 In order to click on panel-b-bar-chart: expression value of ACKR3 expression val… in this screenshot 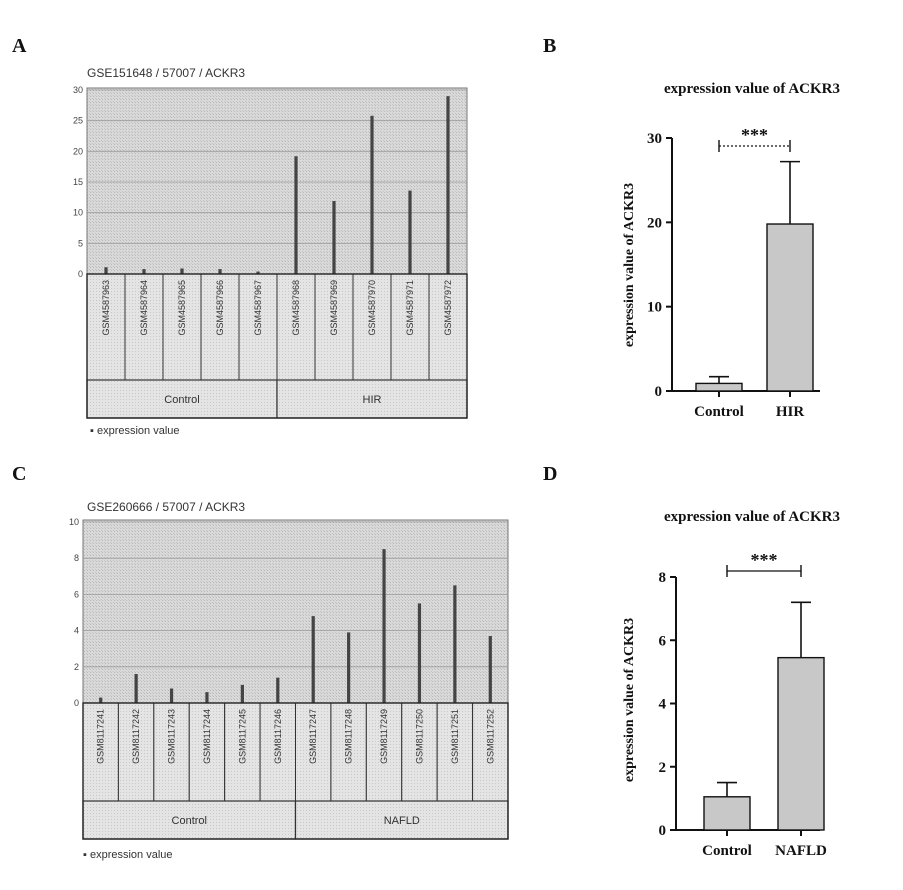, I will do `click(731, 250)`.